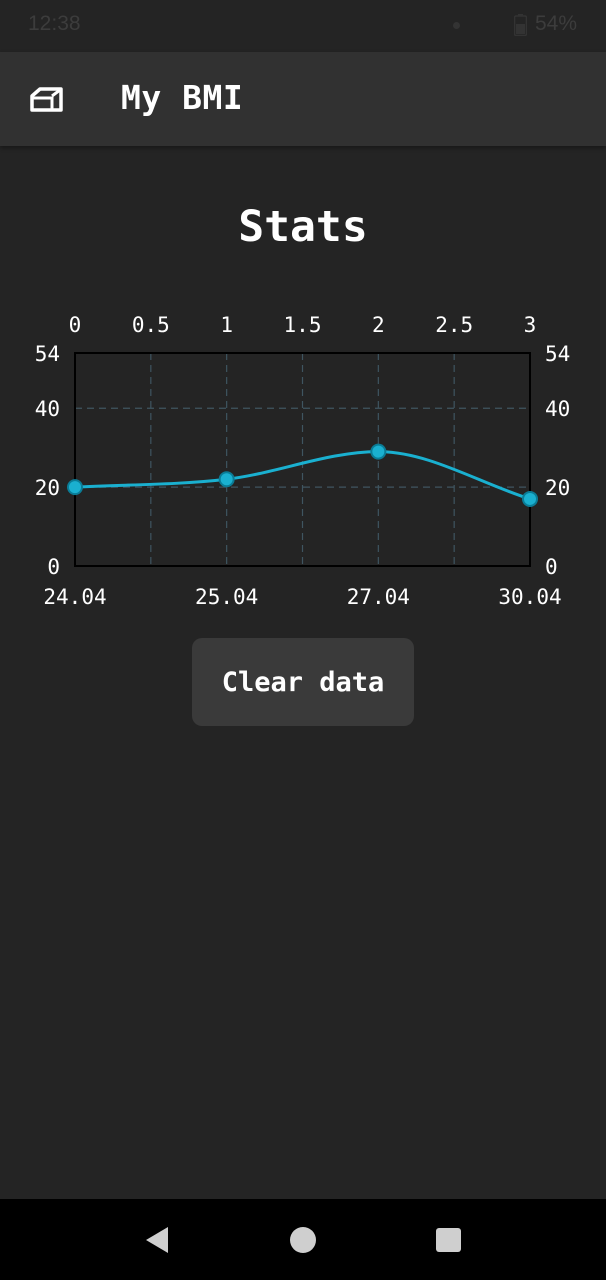 This screenshot has height=1280, width=606. I want to click on battery-percentage: 54%, so click(556, 23).